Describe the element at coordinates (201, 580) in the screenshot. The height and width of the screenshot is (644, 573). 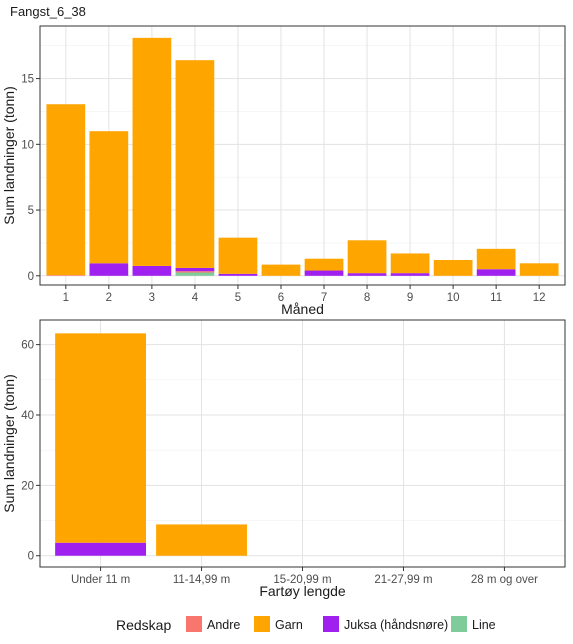
I see `x-tick-label: 11-14,99 m` at that location.